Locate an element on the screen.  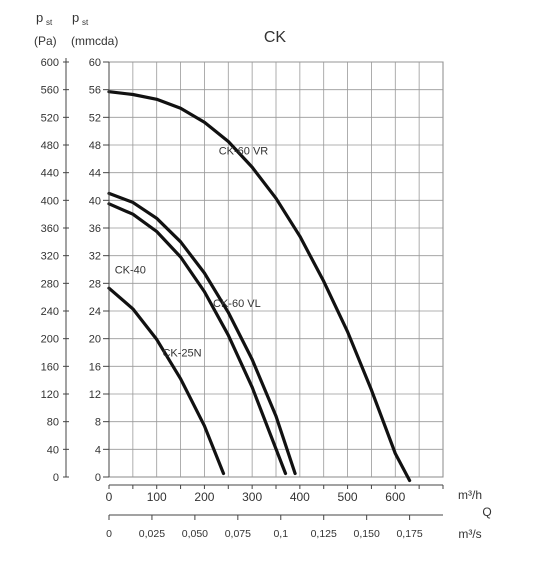
y-left-tick-label: 440 is located at coordinates (50, 174).